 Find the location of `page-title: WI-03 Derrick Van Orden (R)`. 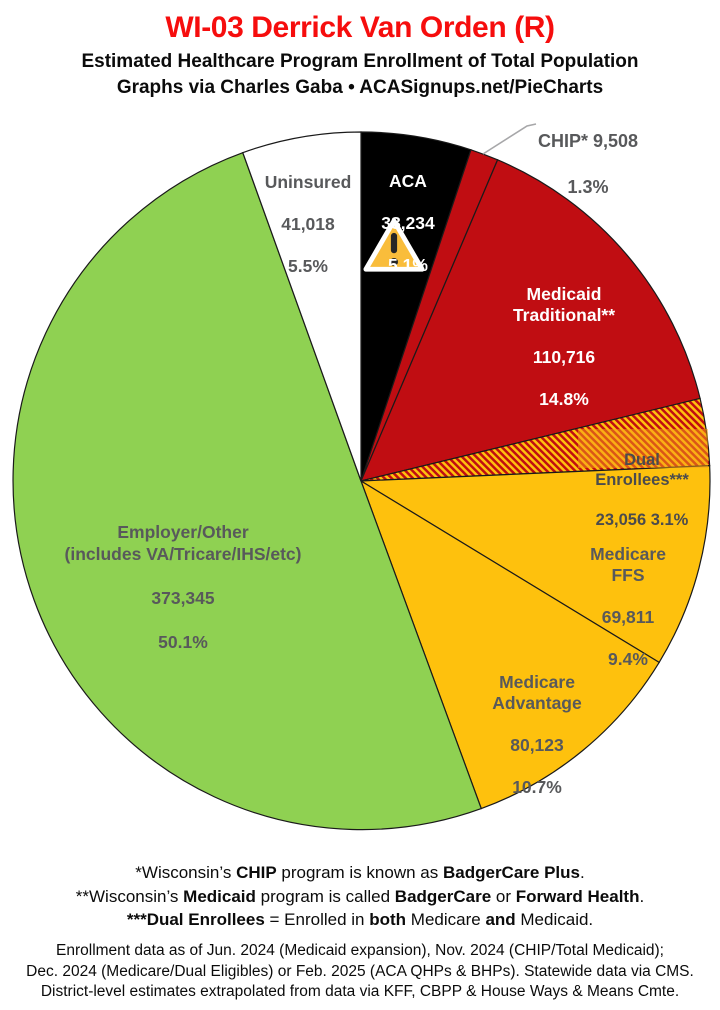

page-title: WI-03 Derrick Van Orden (R) is located at coordinates (360, 27).